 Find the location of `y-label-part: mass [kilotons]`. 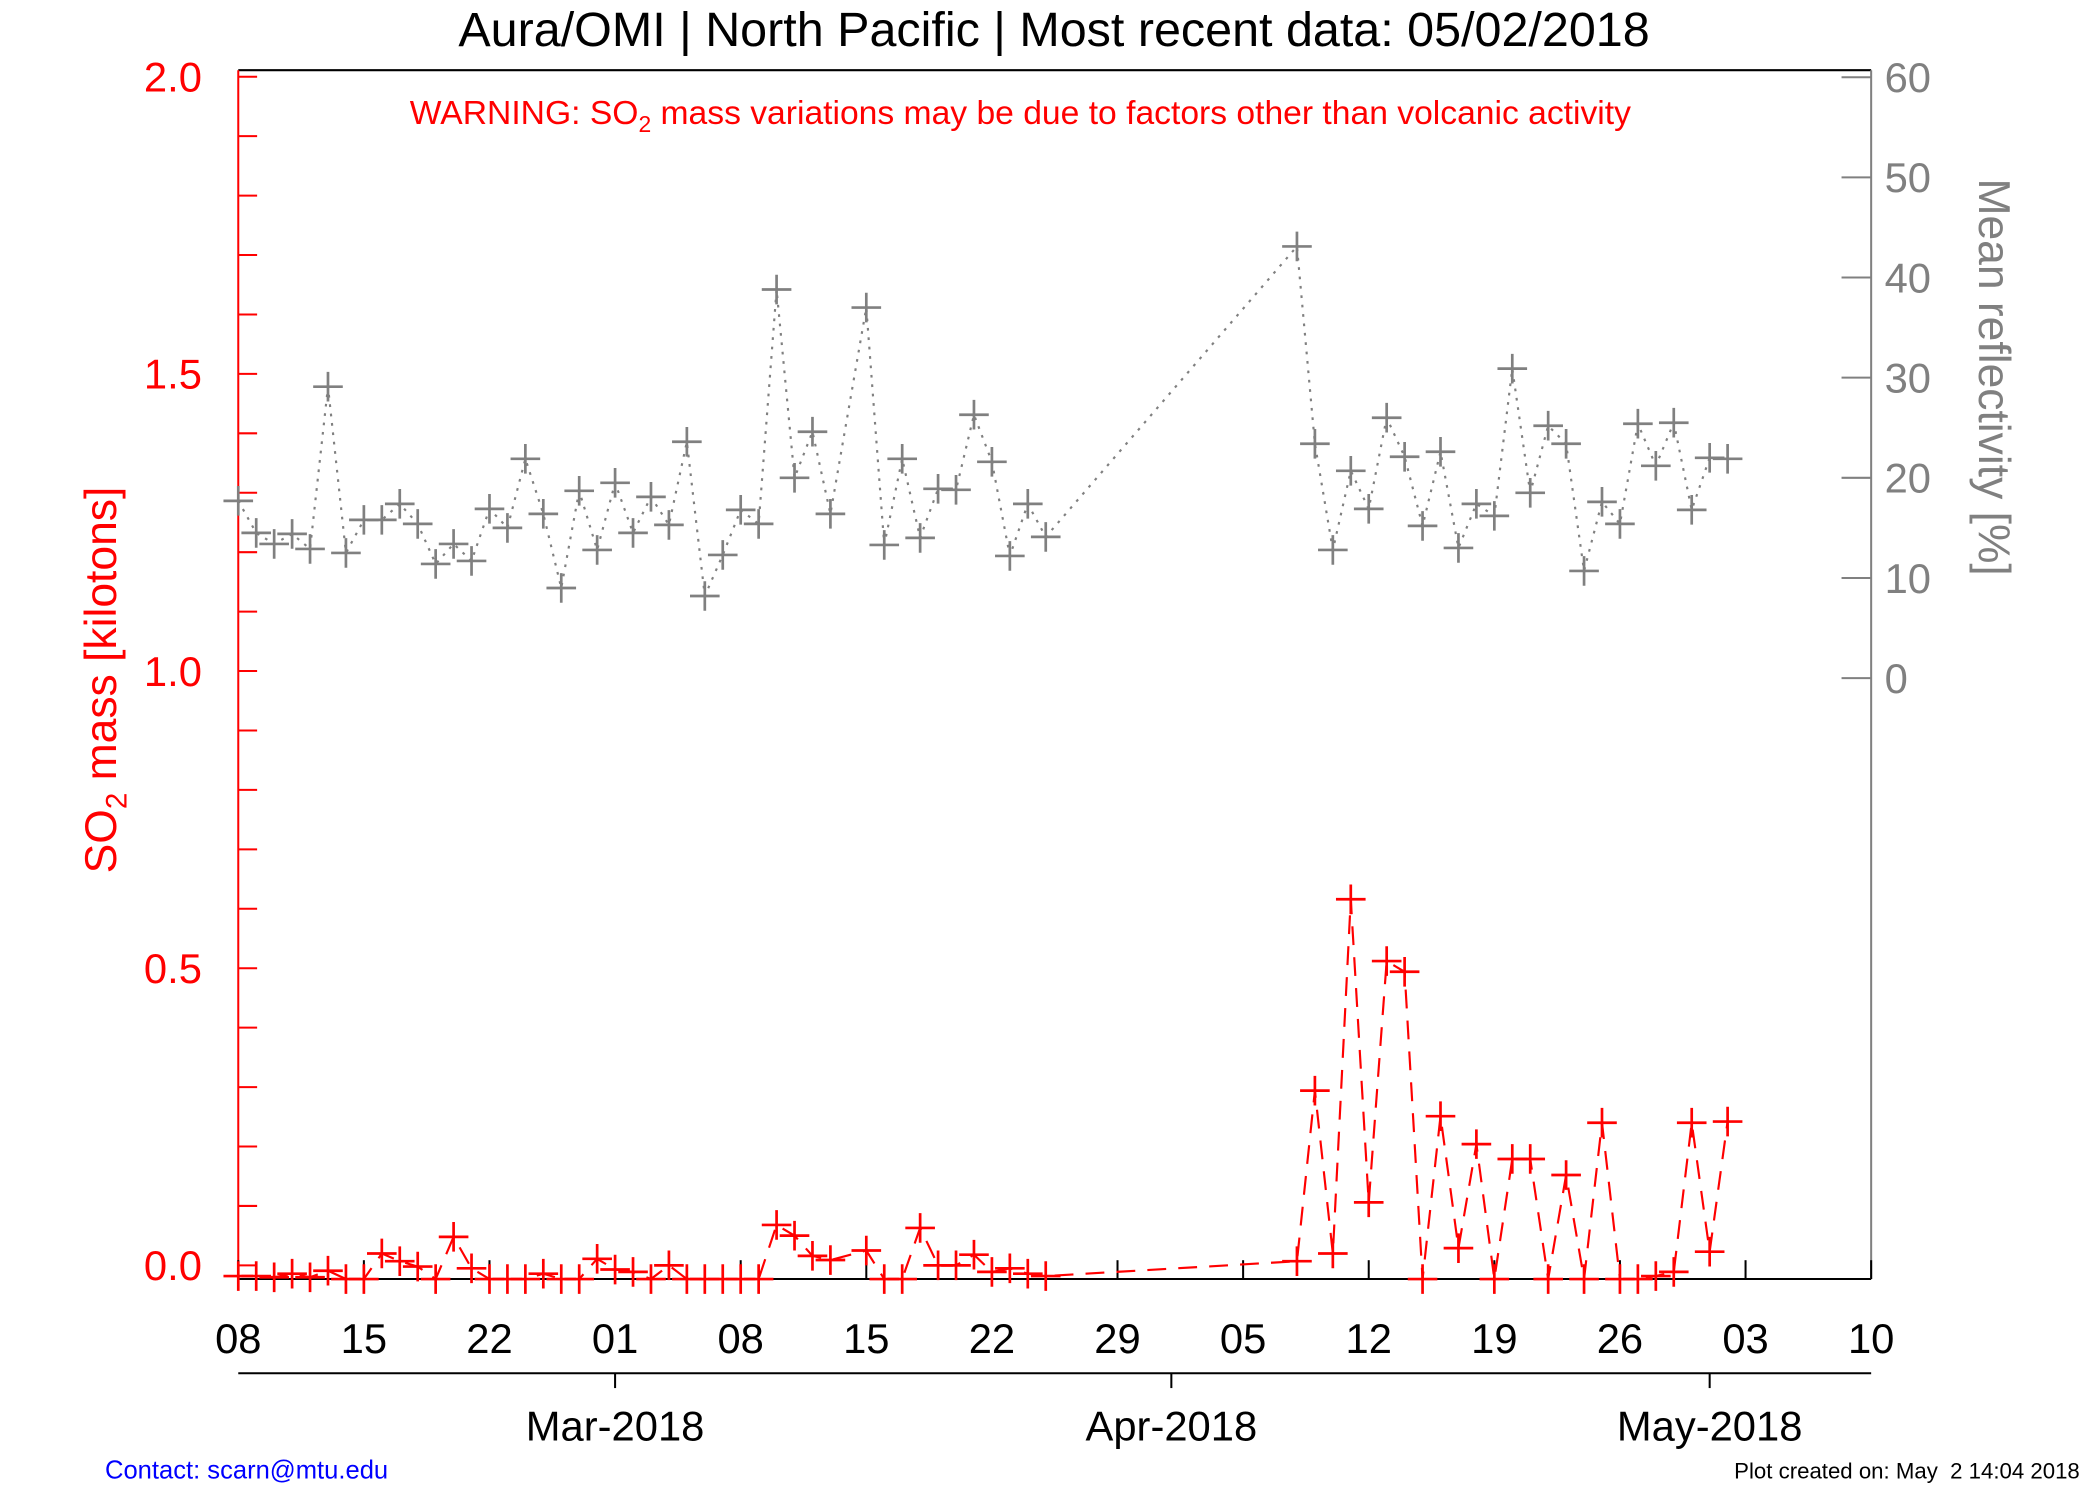

y-label-part: mass [kilotons] is located at coordinates (101, 640).